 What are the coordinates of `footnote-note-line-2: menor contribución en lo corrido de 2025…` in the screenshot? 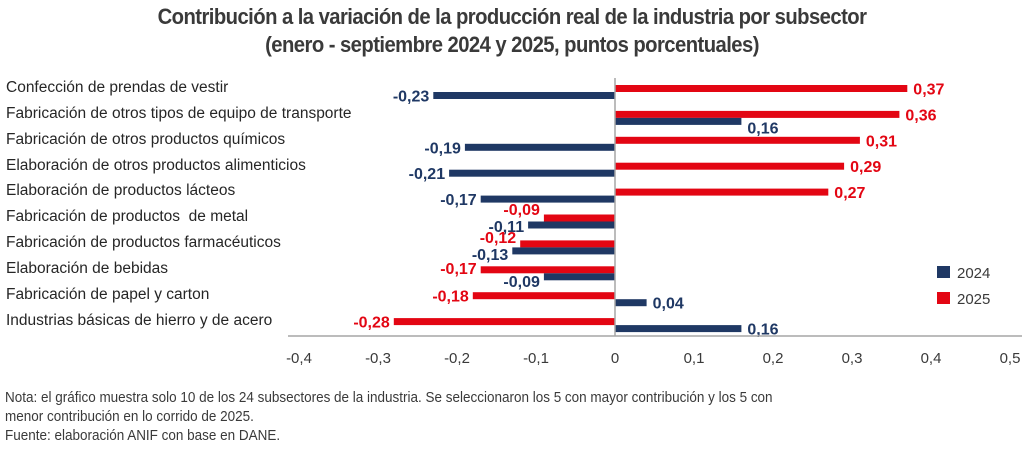 It's located at (129, 417).